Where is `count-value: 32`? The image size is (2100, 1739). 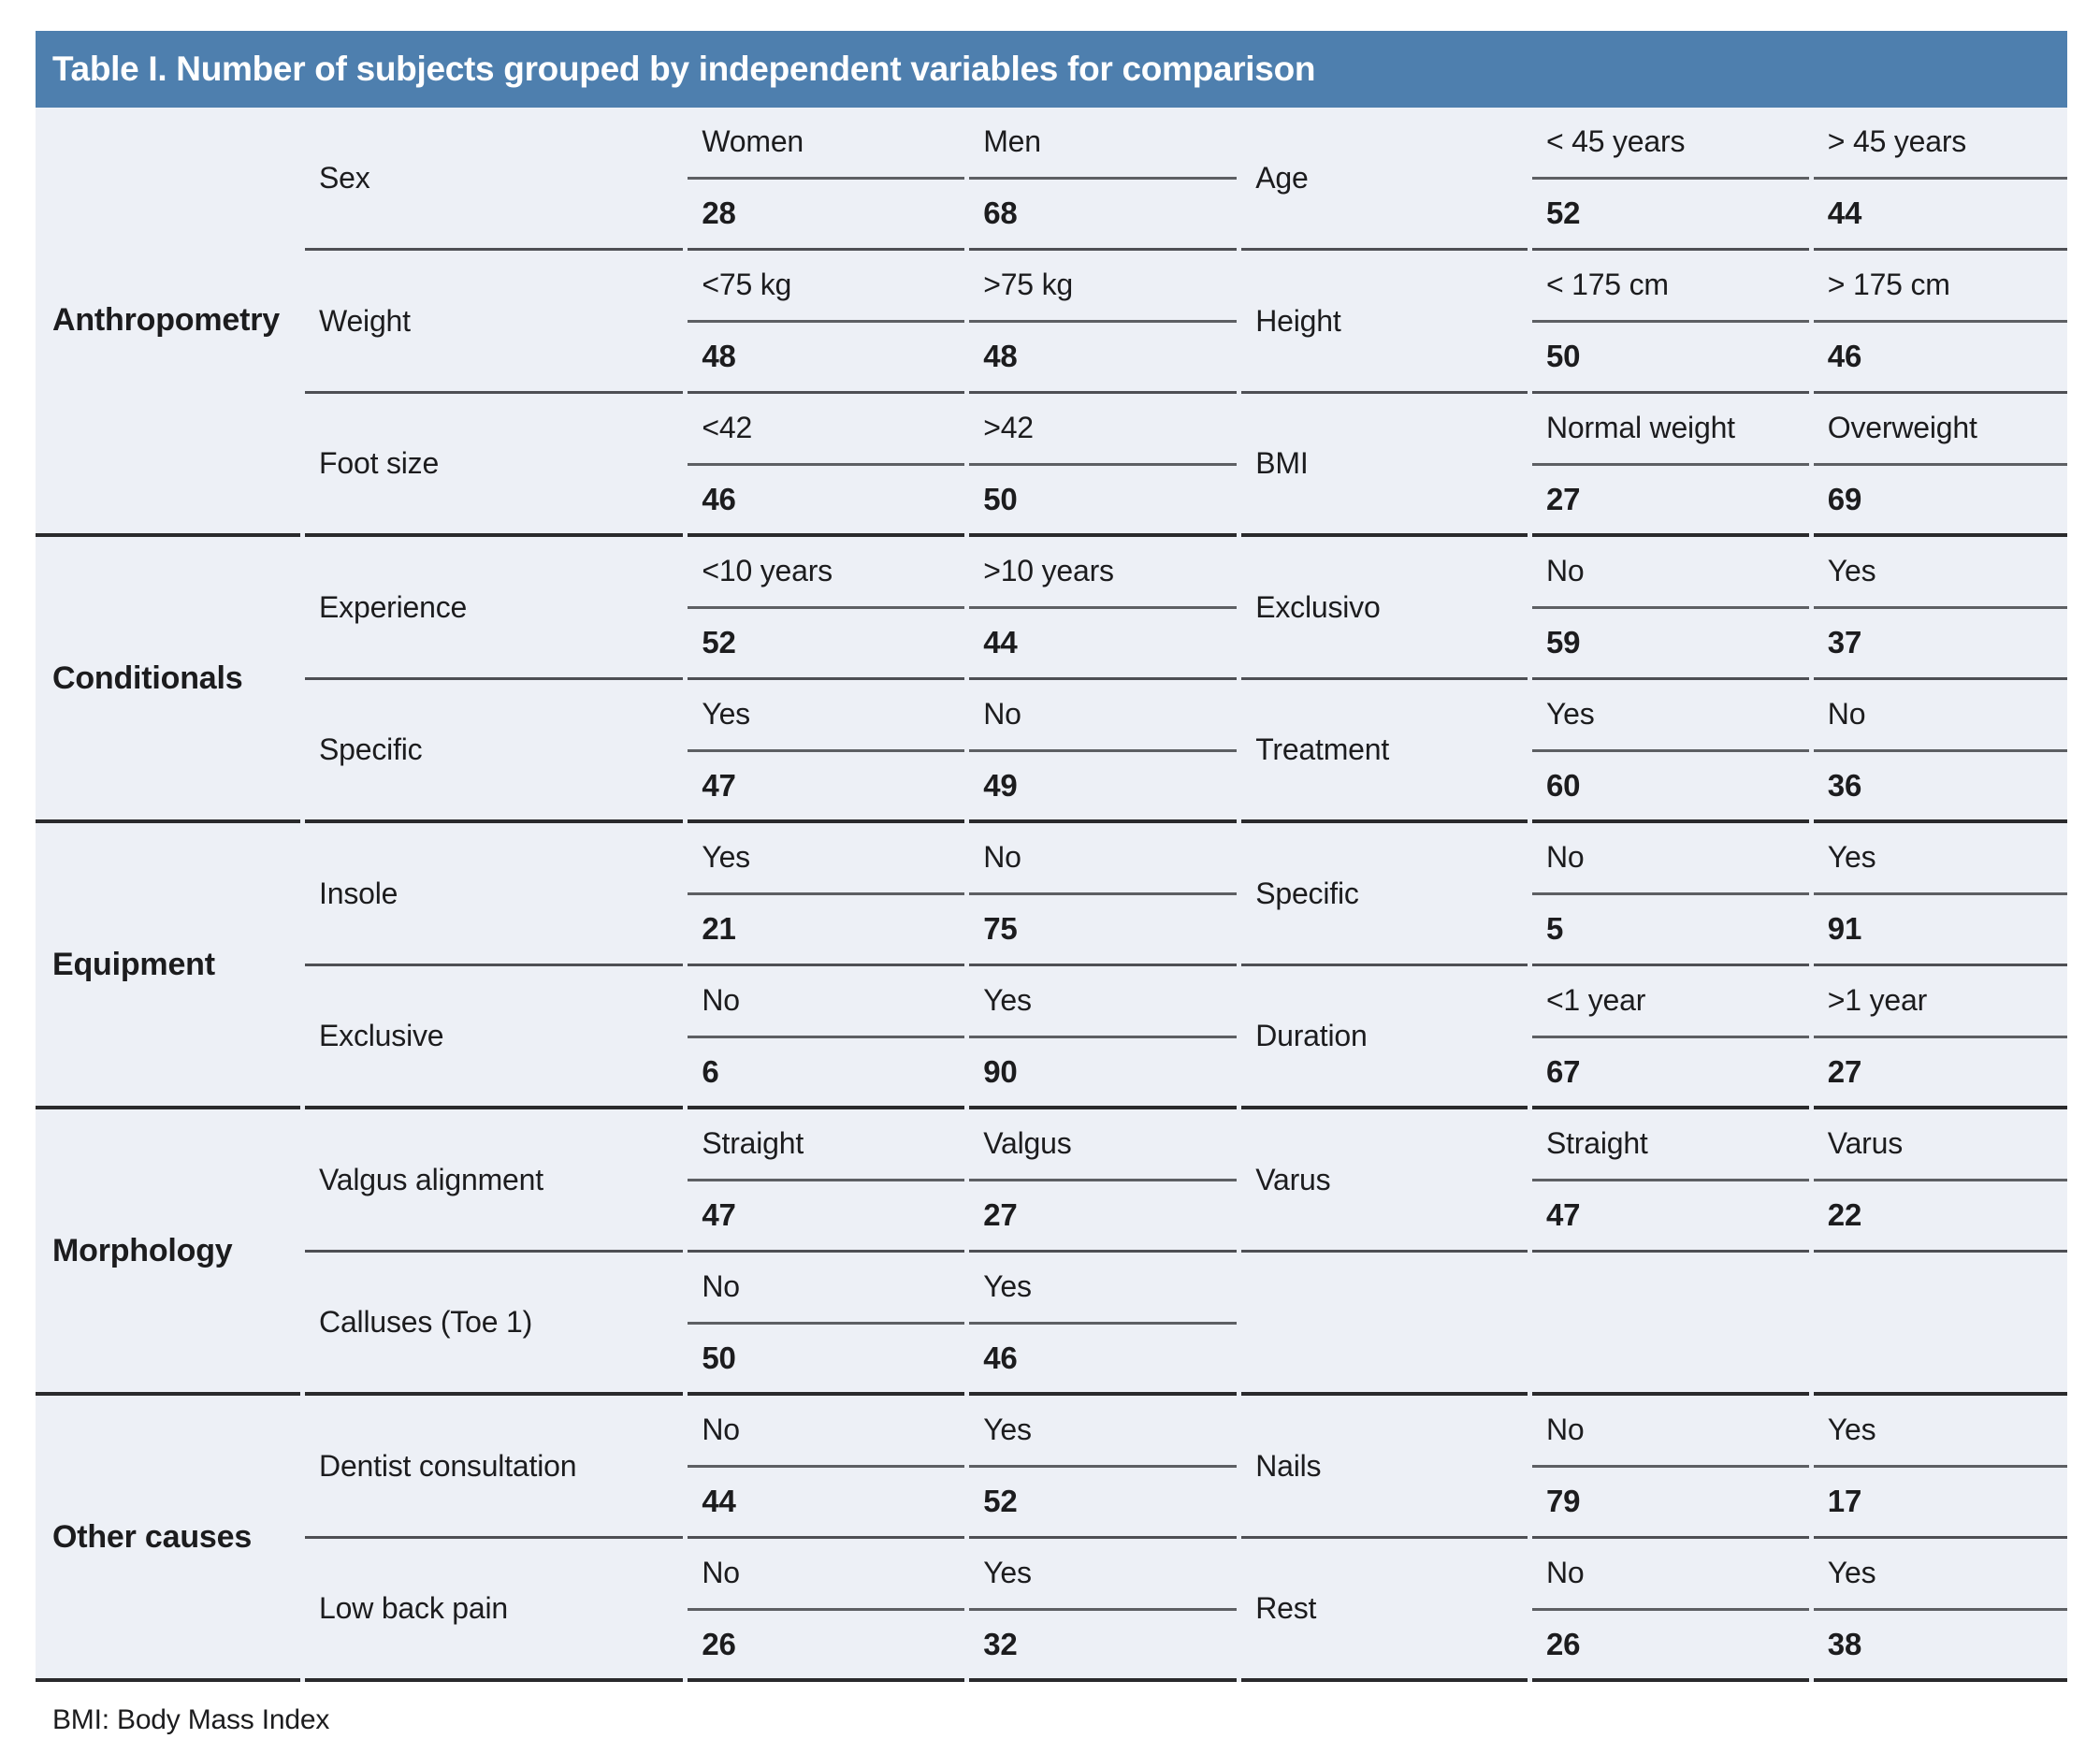
count-value: 32 is located at coordinates (1103, 1647).